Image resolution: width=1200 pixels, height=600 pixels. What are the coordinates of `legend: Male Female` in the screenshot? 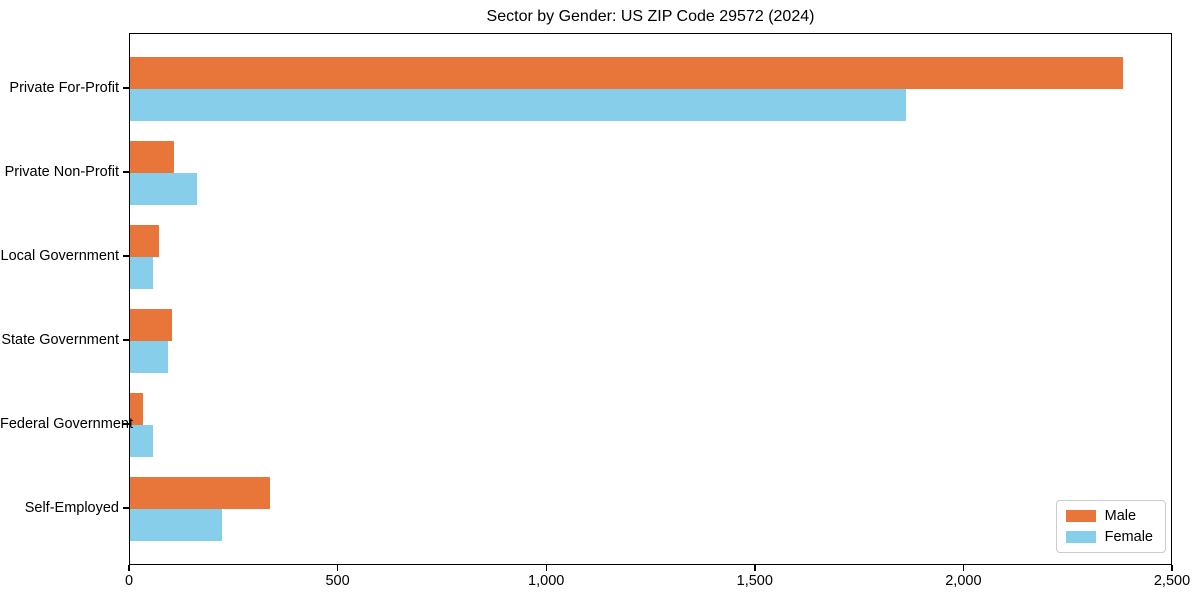 It's located at (1110, 526).